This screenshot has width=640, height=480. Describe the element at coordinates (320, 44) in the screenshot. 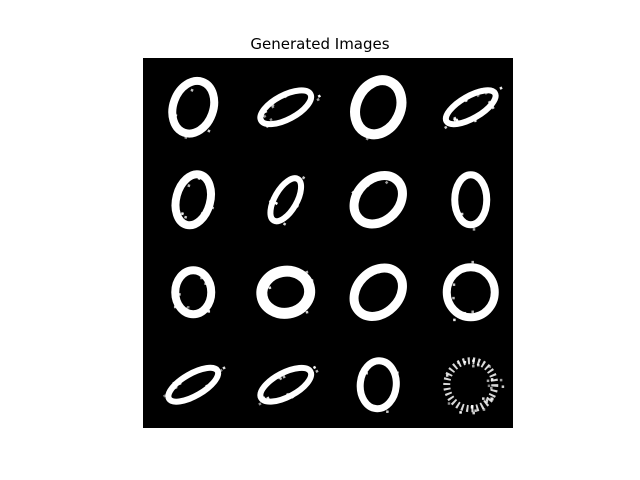

I see `figure-title: Generated Images` at that location.